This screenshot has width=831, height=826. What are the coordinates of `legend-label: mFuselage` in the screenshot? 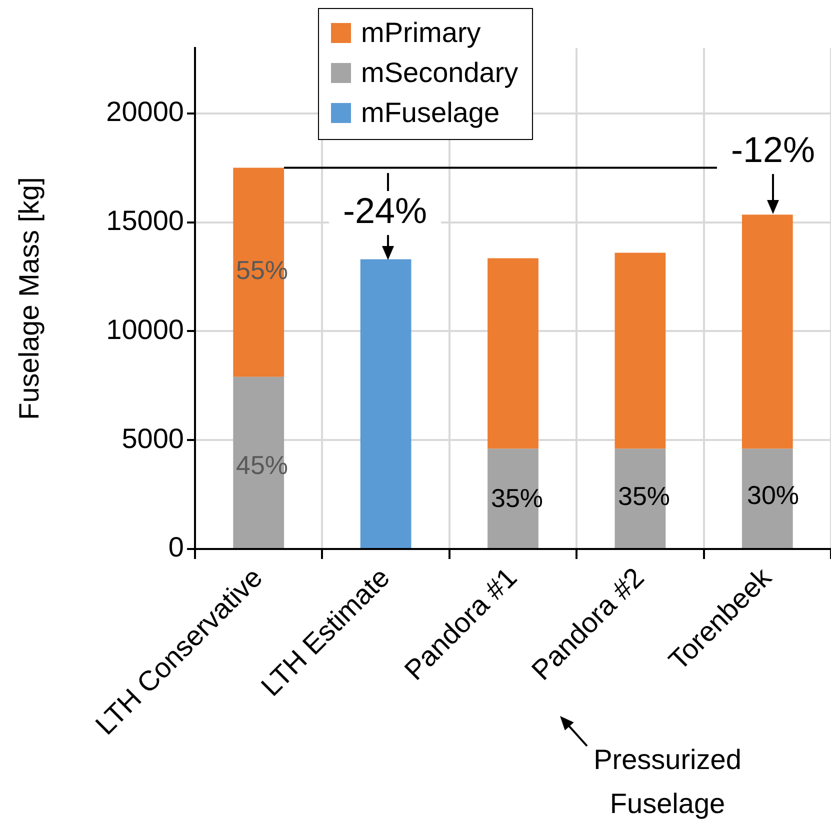 It's located at (430, 113).